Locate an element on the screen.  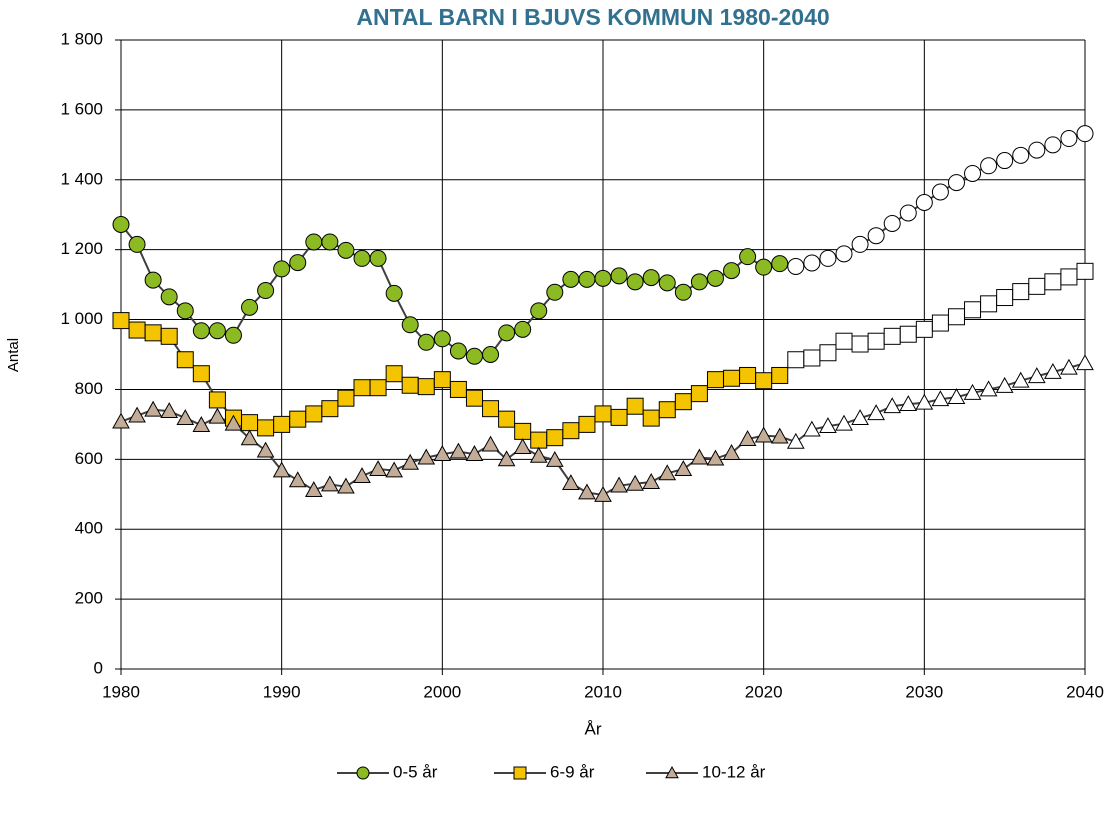
legend-label: 6-9 år is located at coordinates (572, 771).